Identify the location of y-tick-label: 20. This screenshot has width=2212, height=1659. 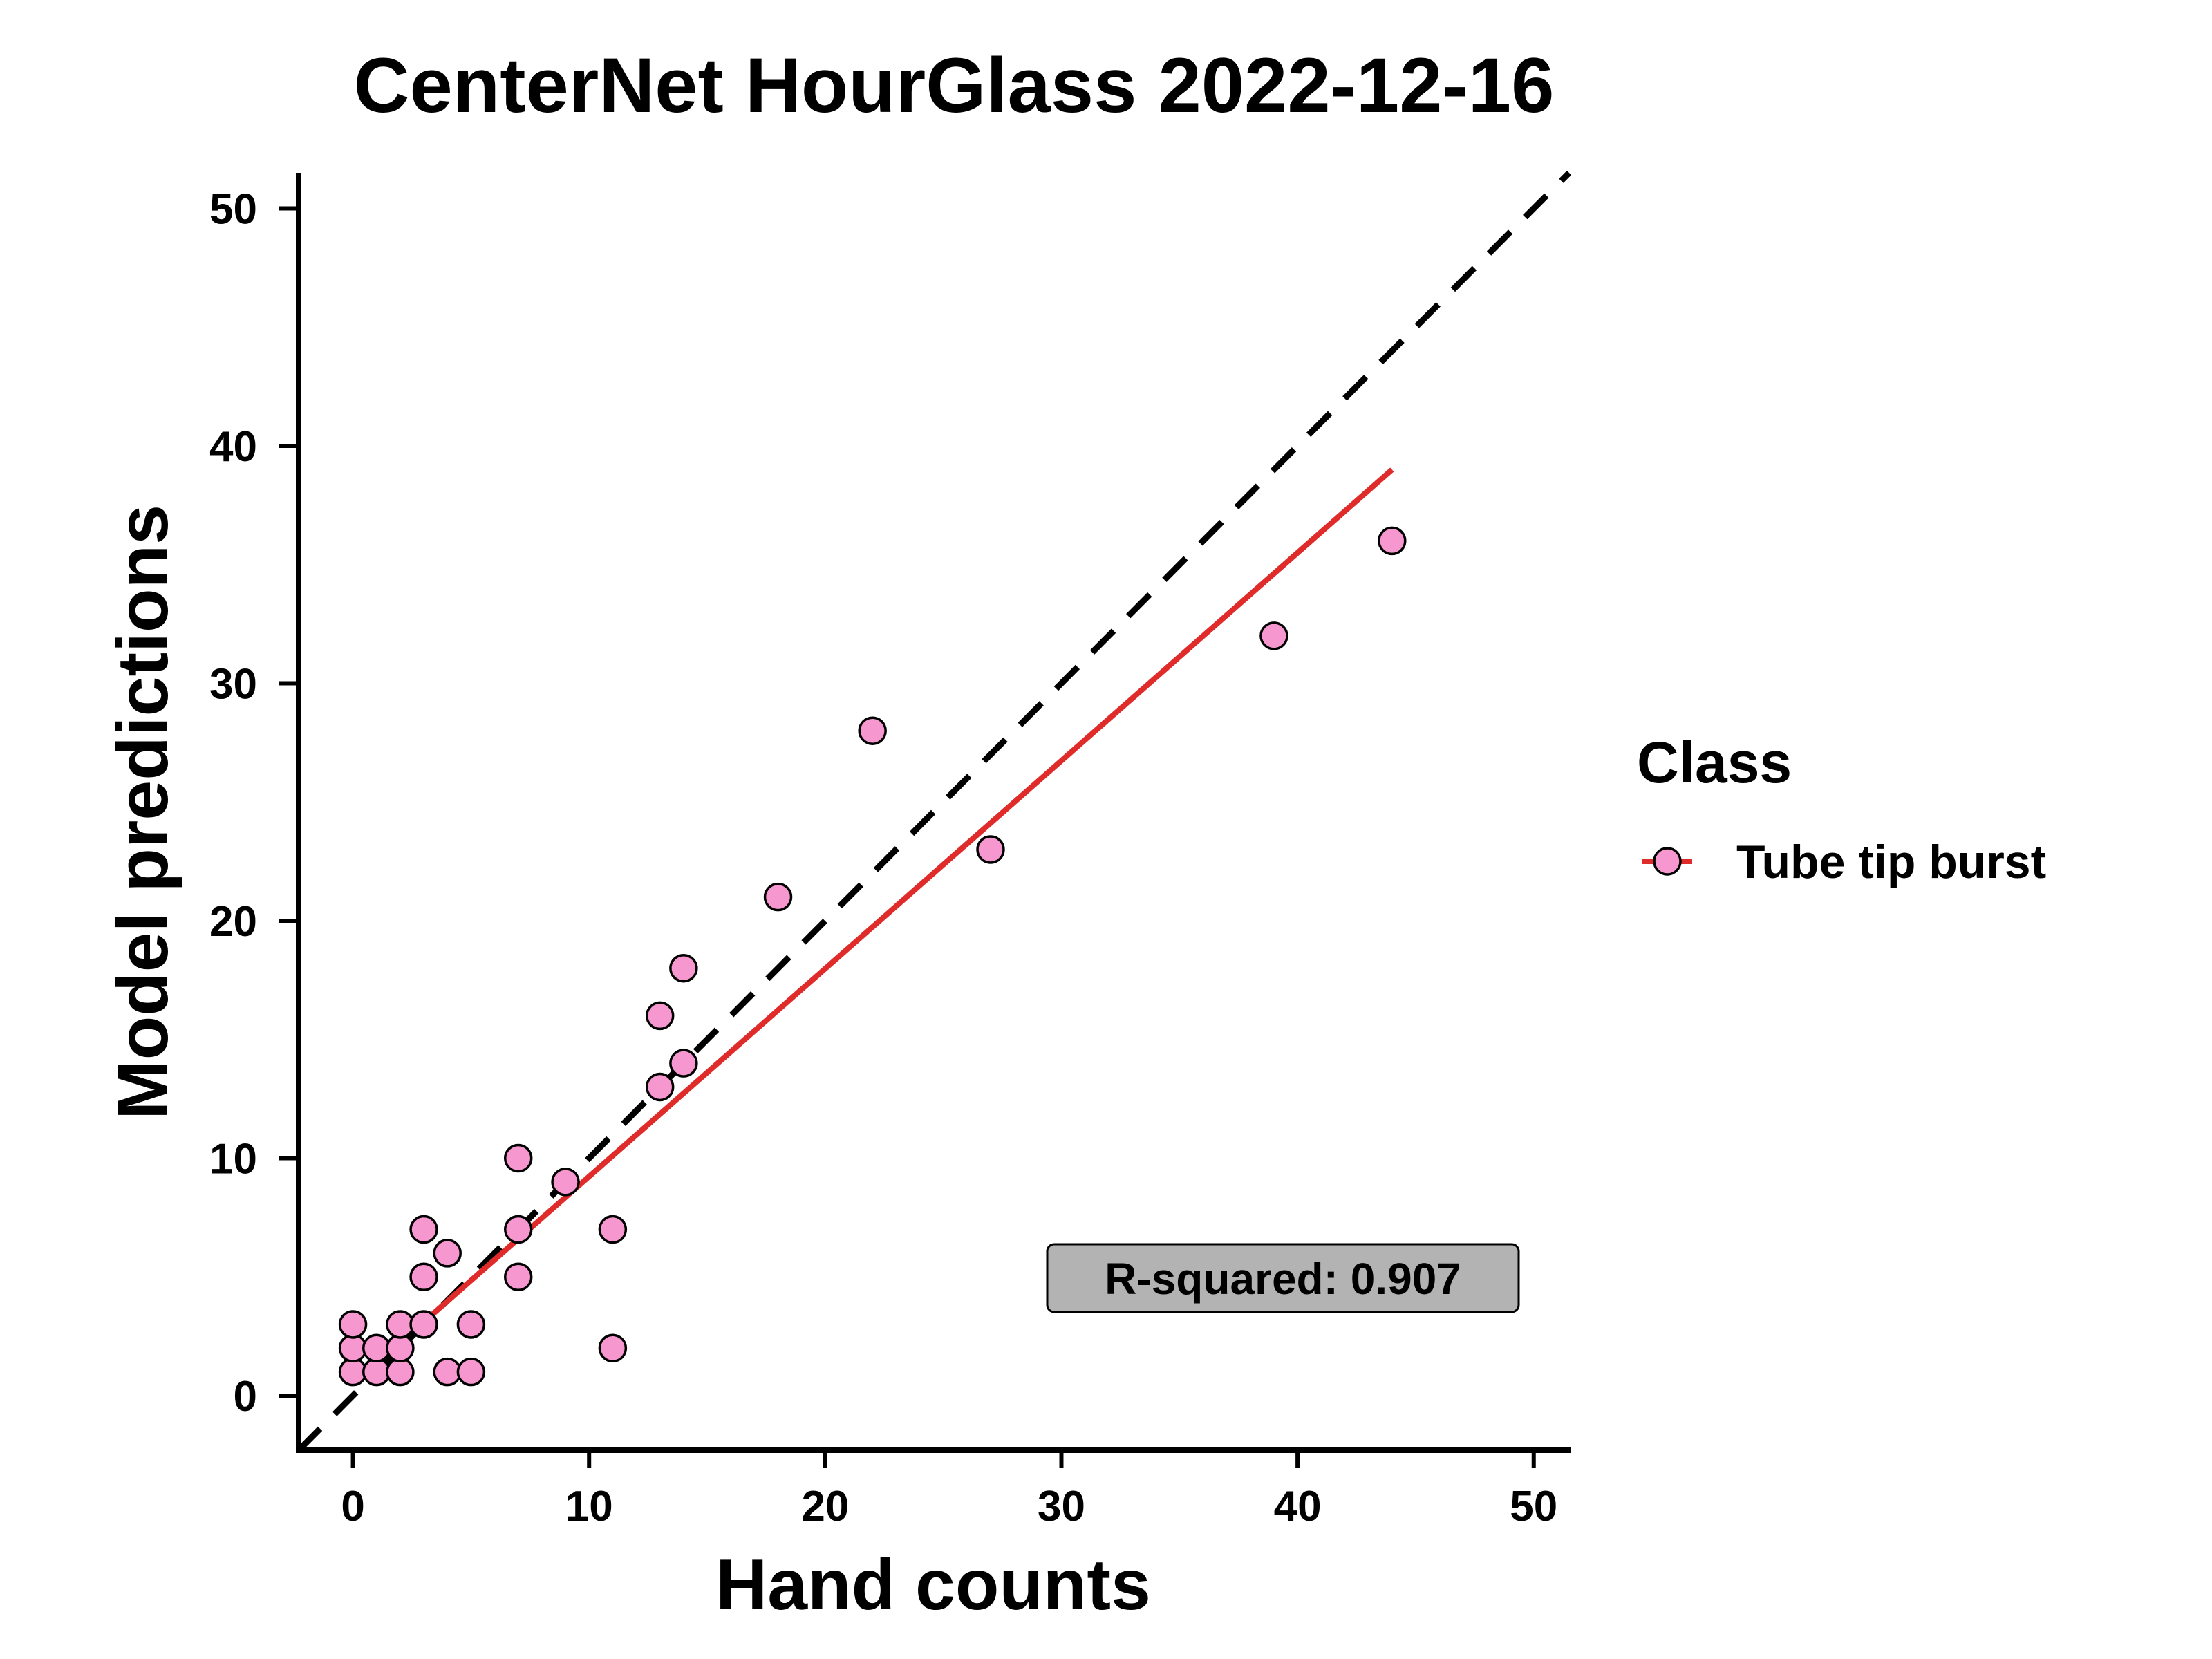
(233, 922).